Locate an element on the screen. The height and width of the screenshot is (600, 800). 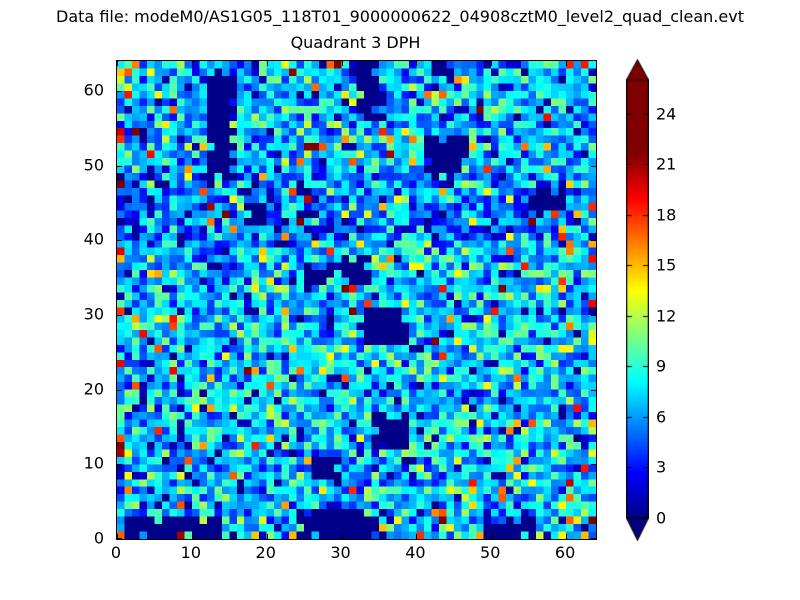
x-tick-label: 20 is located at coordinates (265, 552).